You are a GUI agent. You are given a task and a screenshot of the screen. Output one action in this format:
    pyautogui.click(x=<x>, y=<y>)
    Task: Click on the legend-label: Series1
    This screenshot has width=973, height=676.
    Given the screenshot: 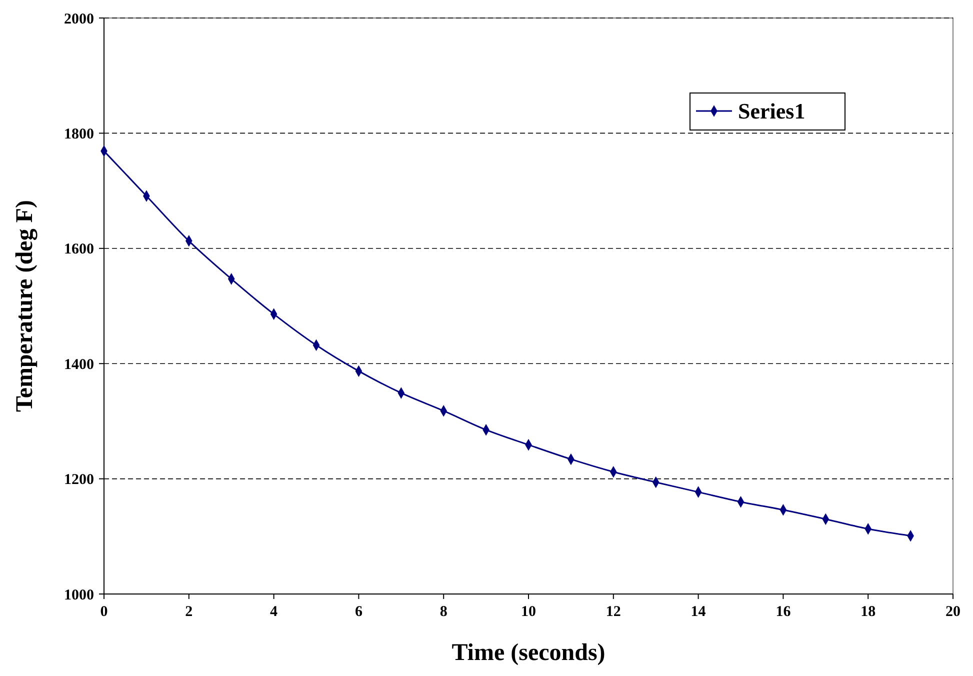 What is the action you would take?
    pyautogui.click(x=772, y=111)
    